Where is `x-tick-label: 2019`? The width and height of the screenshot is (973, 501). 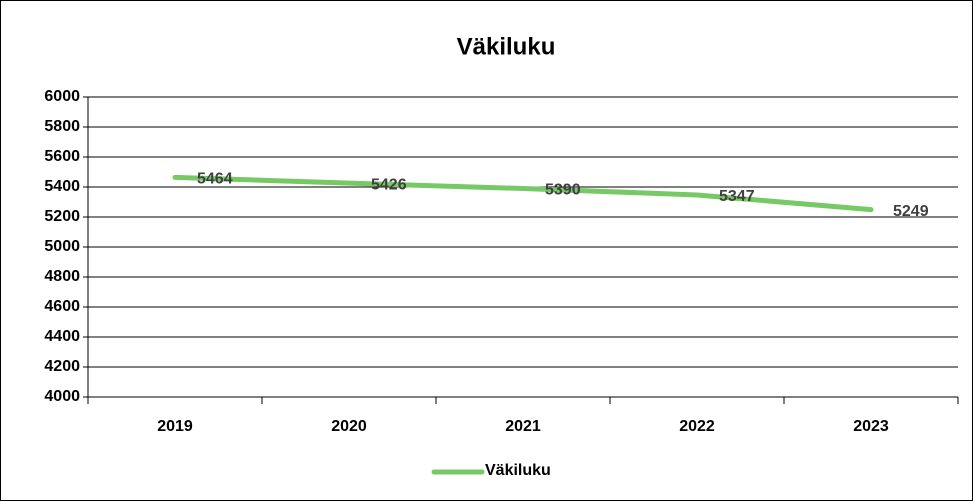 x-tick-label: 2019 is located at coordinates (175, 426).